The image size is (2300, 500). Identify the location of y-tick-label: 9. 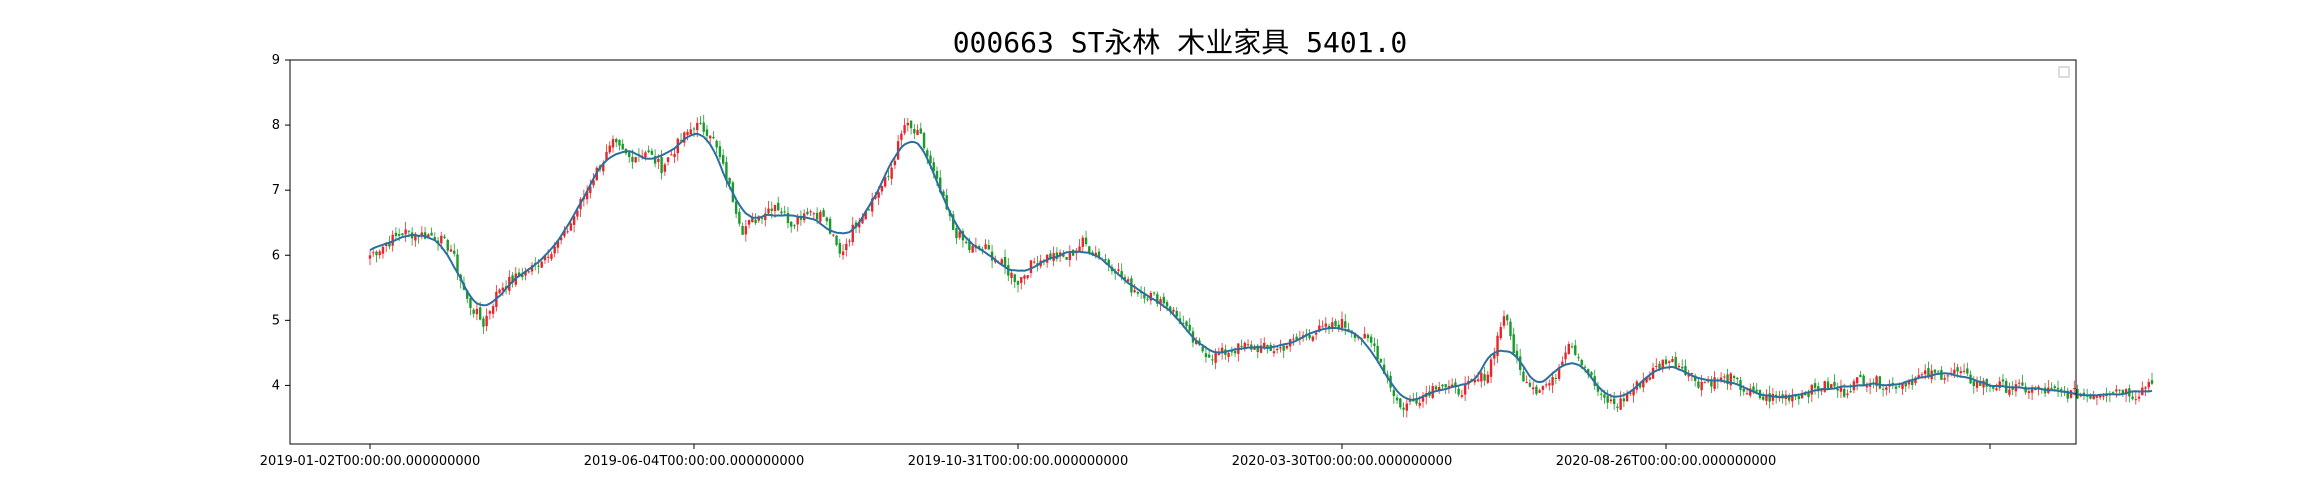
(276, 60).